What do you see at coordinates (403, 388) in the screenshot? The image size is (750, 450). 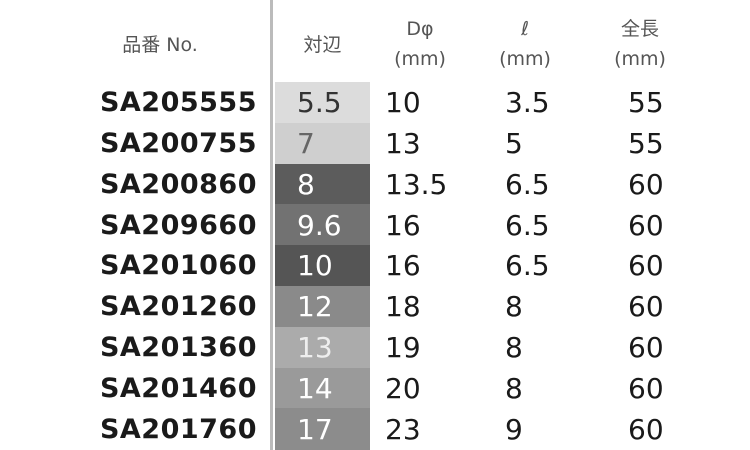 I see `diameter-cell: 20` at bounding box center [403, 388].